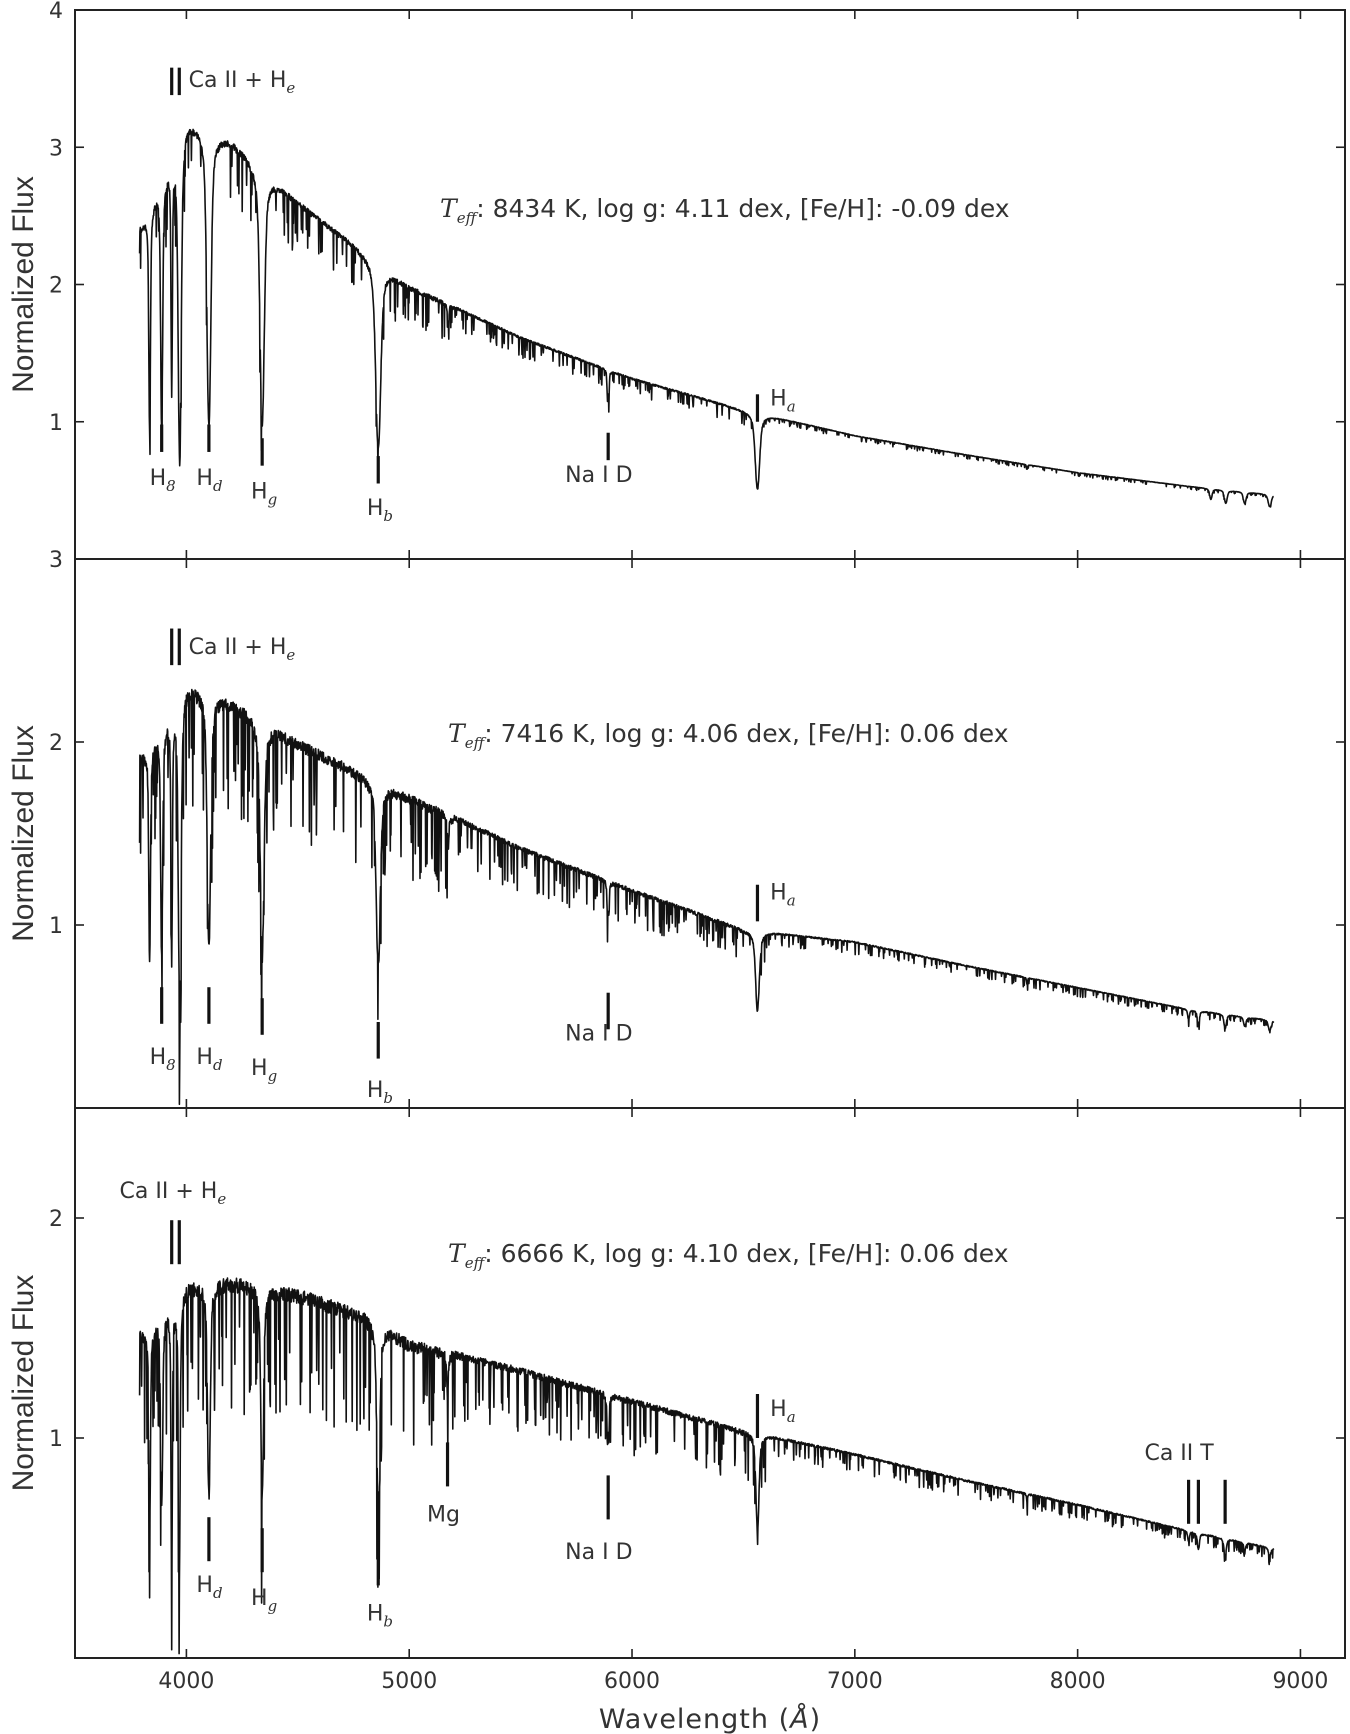  I want to click on x-tick-label: 7000, so click(855, 1681).